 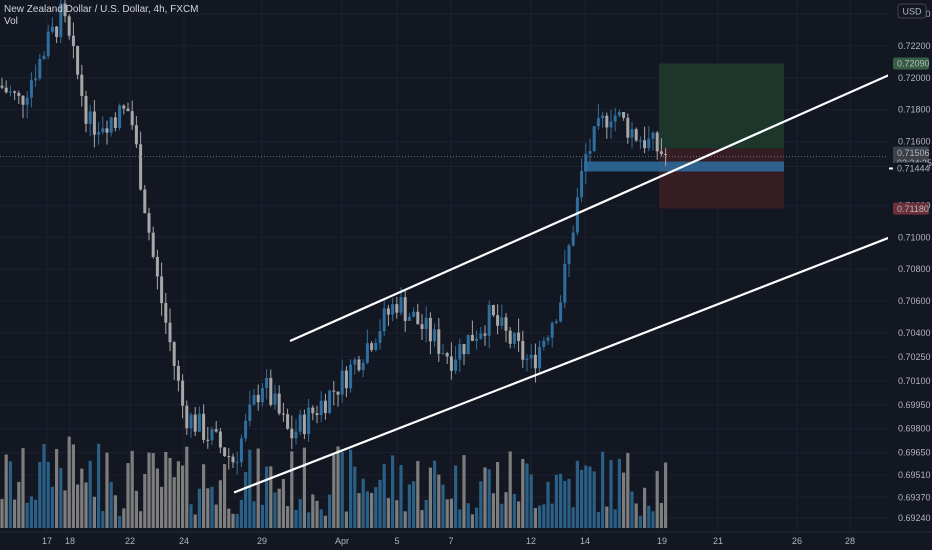 I want to click on time-axis: 17 18 22 24 29 Apr 5 7 12 14 19 21 26 28, so click(x=466, y=540).